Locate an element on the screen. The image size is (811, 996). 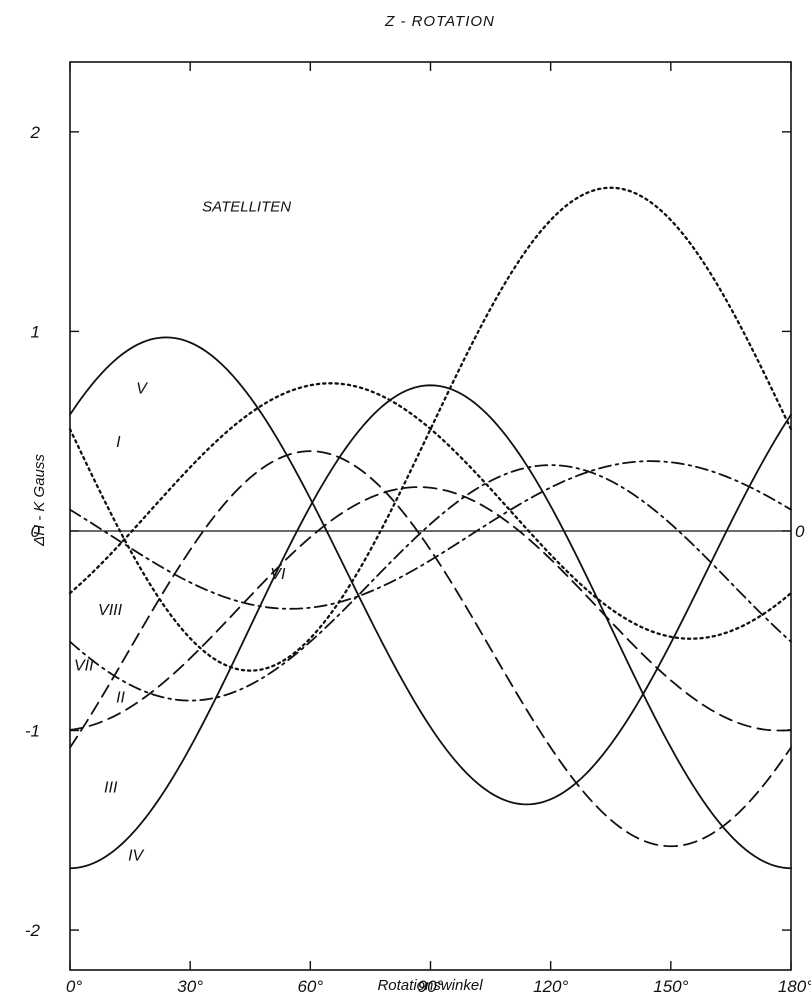
satelliten-annotation: SATELLITEN is located at coordinates (246, 207).